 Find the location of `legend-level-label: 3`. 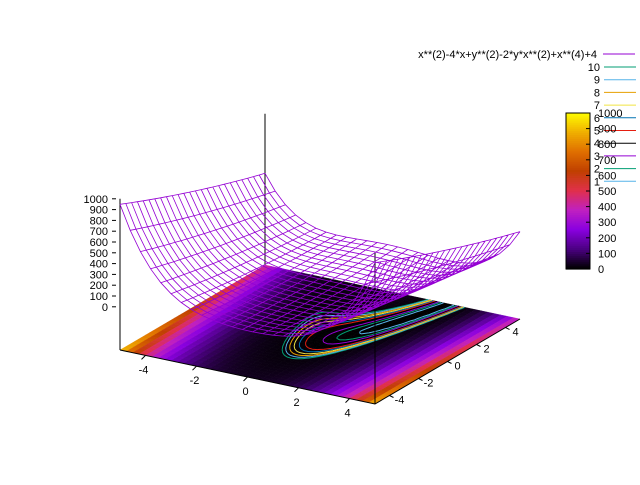

legend-level-label: 3 is located at coordinates (597, 157).